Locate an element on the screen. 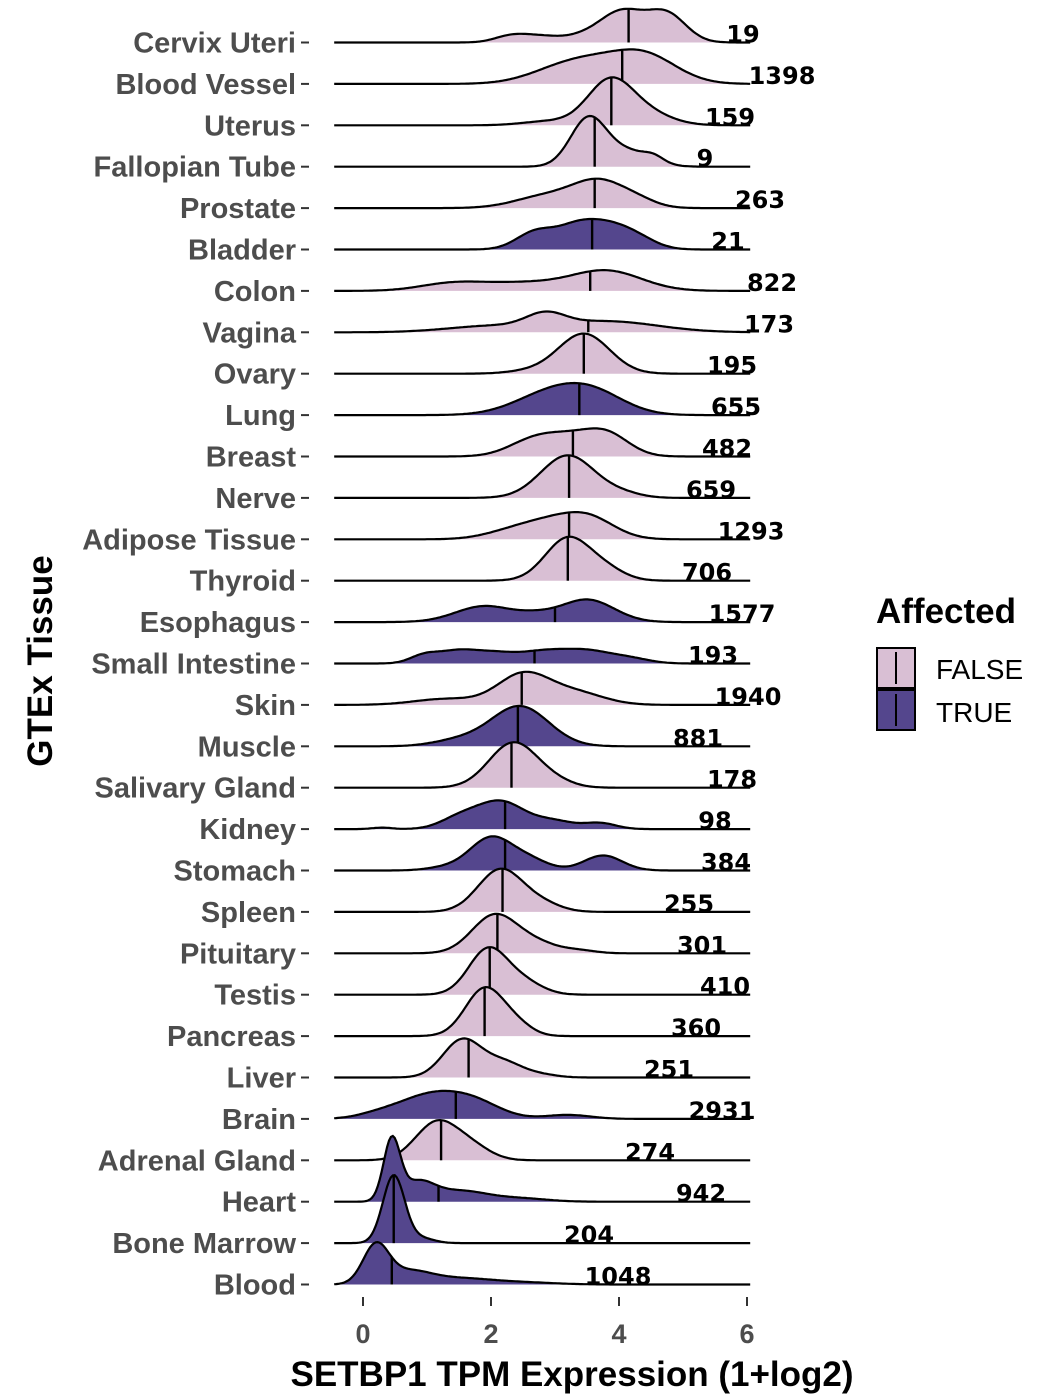 The image size is (1046, 1400). ridge-outline-bladder is located at coordinates (542, 234).